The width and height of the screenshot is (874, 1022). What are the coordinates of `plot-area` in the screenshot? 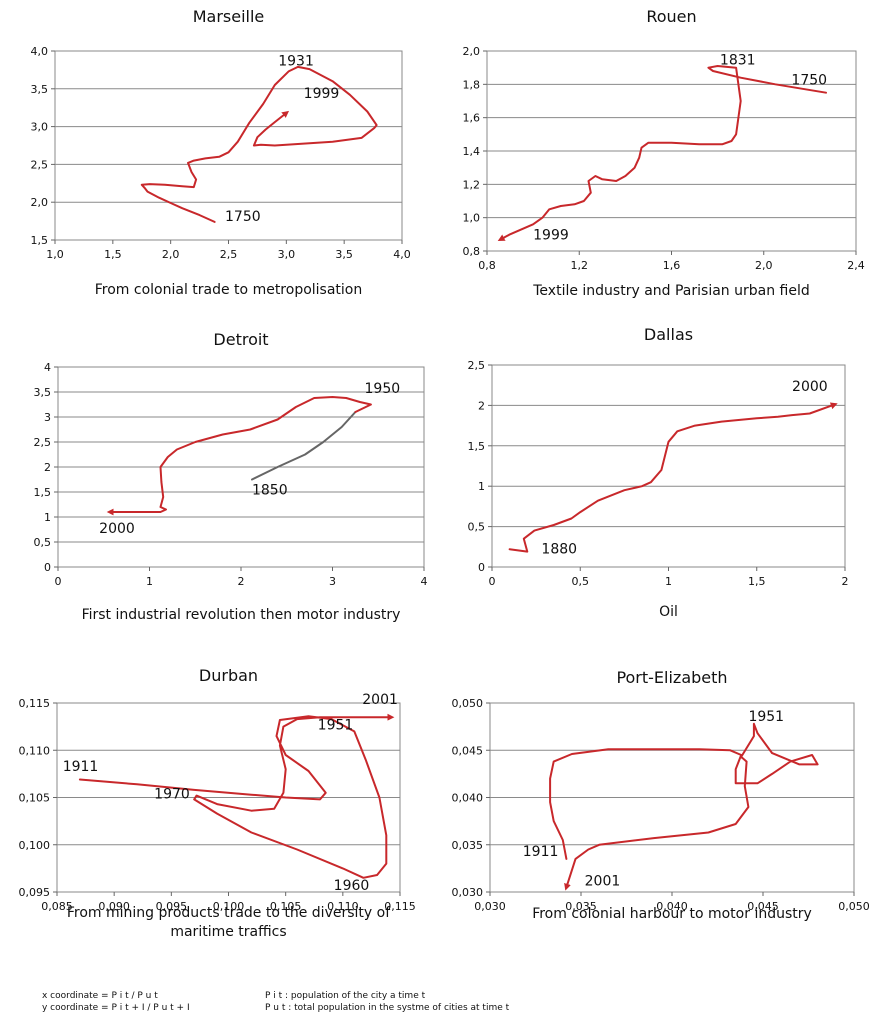 It's located at (668, 466).